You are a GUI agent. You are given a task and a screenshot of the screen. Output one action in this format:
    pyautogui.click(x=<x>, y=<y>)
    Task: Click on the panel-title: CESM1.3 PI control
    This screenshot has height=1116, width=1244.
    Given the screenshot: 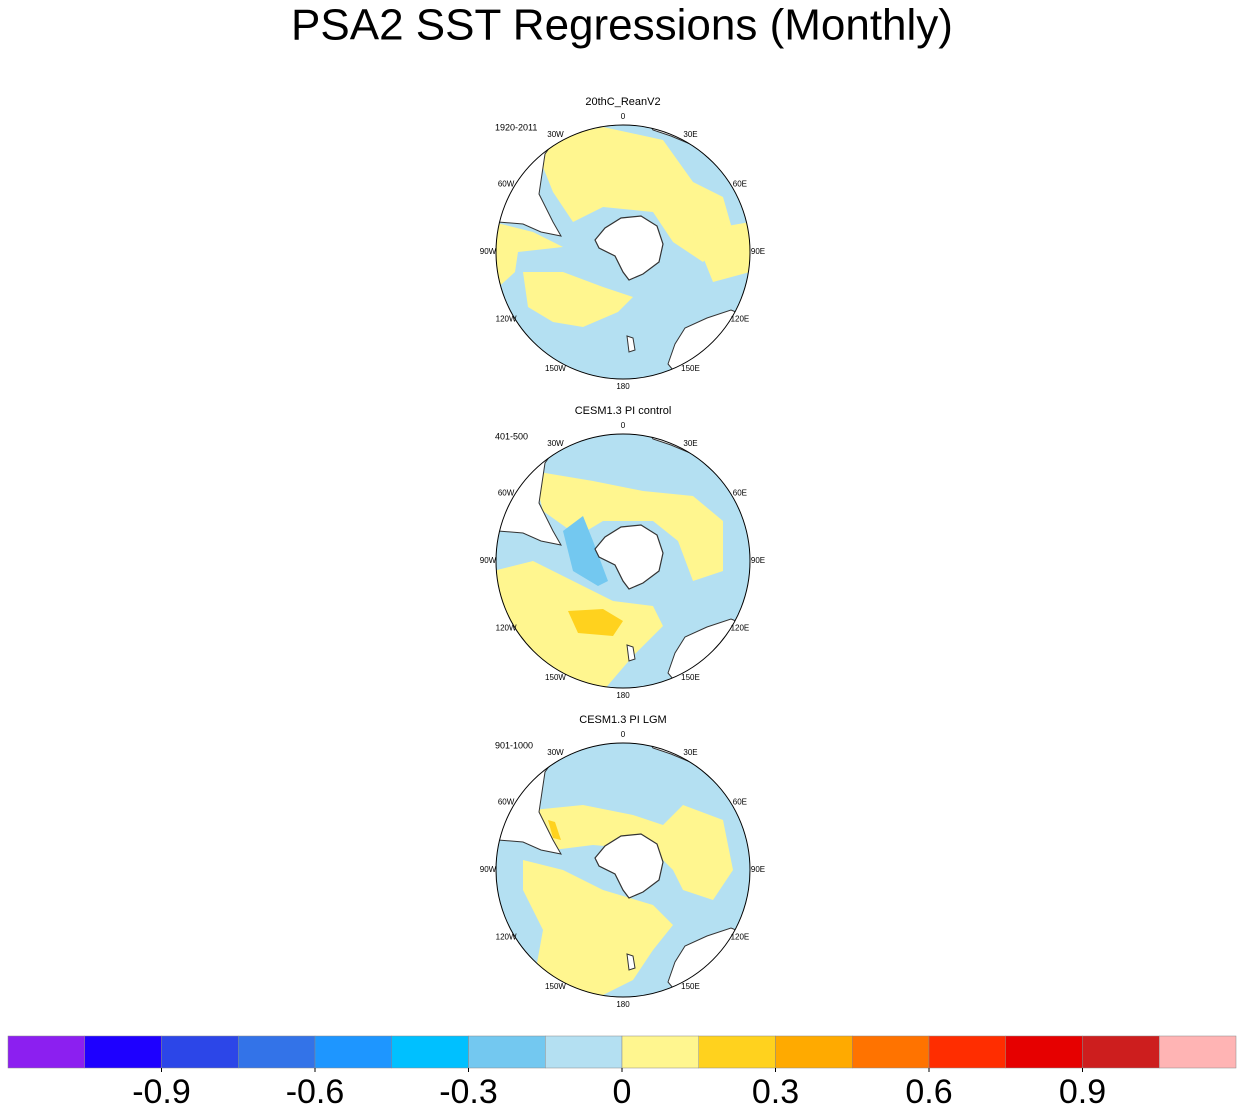 What is the action you would take?
    pyautogui.click(x=623, y=411)
    